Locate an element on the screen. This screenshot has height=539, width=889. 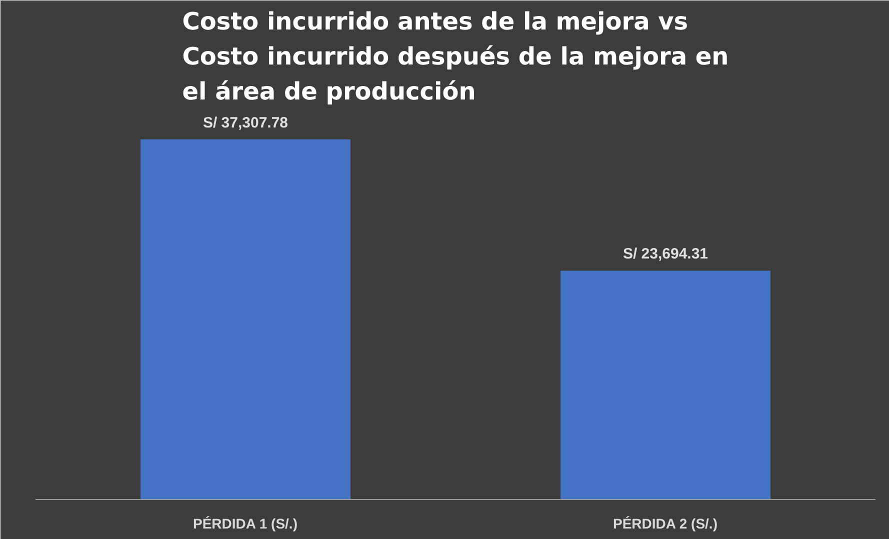
x-tick-label: PÉRDIDA 1 (S/.) is located at coordinates (245, 524).